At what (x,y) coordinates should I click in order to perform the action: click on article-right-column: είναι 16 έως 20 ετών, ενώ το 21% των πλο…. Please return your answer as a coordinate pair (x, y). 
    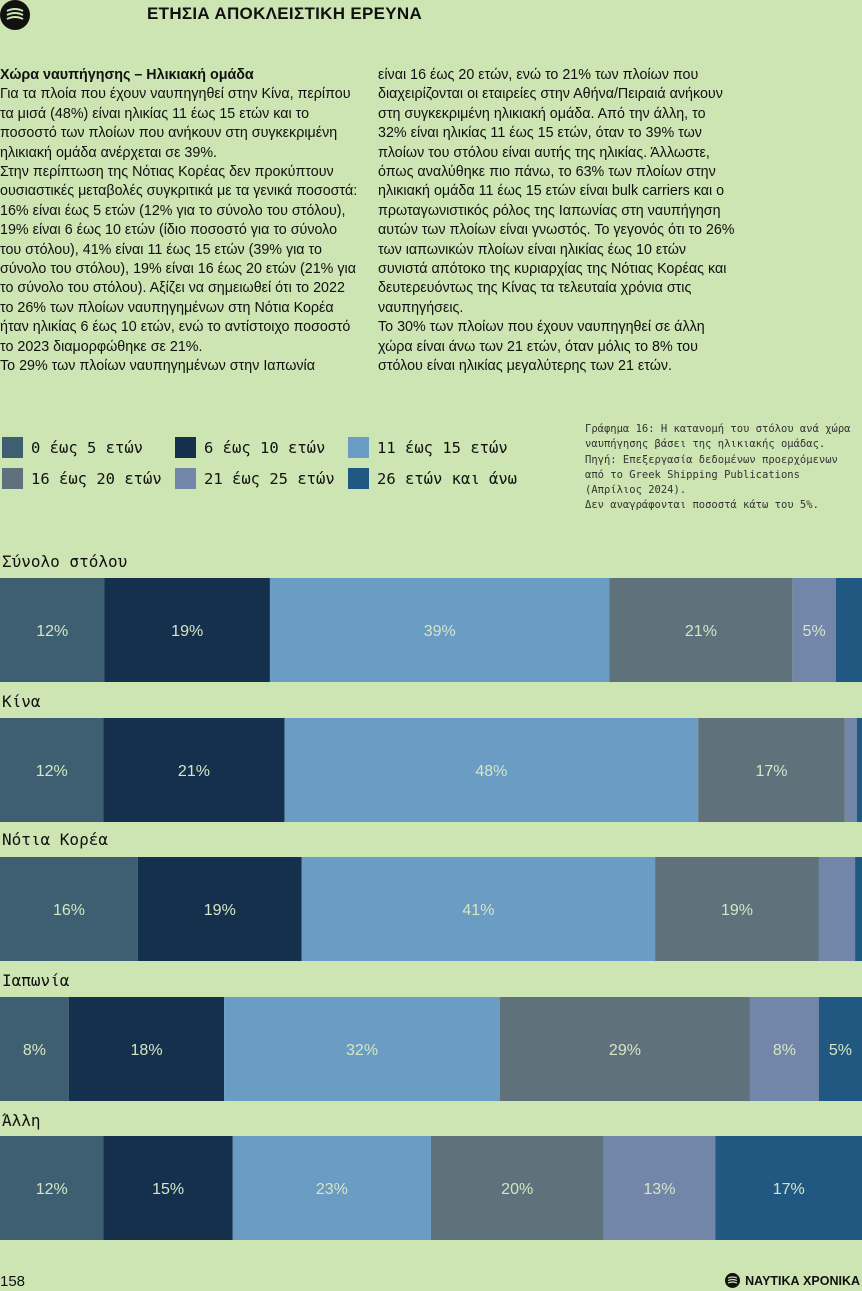
    Looking at the image, I should click on (558, 221).